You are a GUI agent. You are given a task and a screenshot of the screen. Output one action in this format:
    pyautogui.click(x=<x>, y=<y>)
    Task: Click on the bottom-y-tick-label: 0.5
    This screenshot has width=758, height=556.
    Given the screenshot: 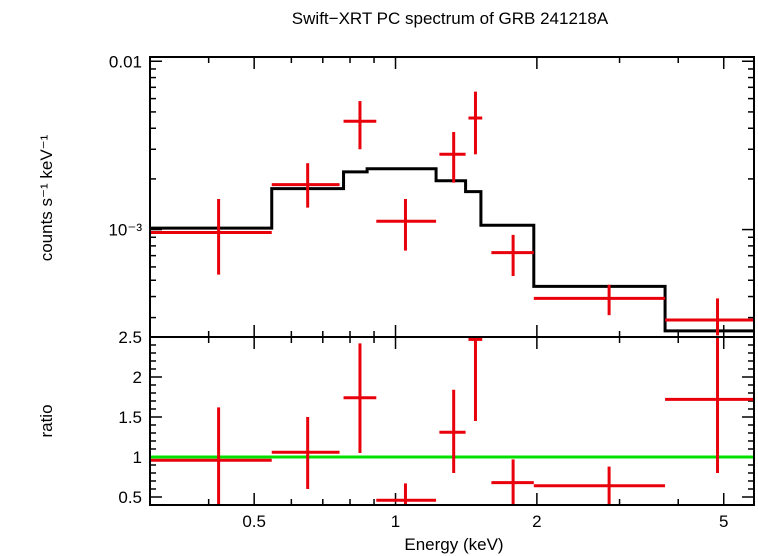 What is the action you would take?
    pyautogui.click(x=130, y=497)
    